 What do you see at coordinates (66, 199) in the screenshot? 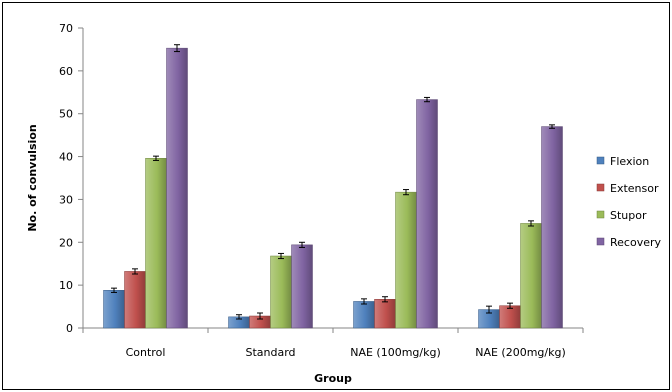
I see `y-tick-label: 30` at bounding box center [66, 199].